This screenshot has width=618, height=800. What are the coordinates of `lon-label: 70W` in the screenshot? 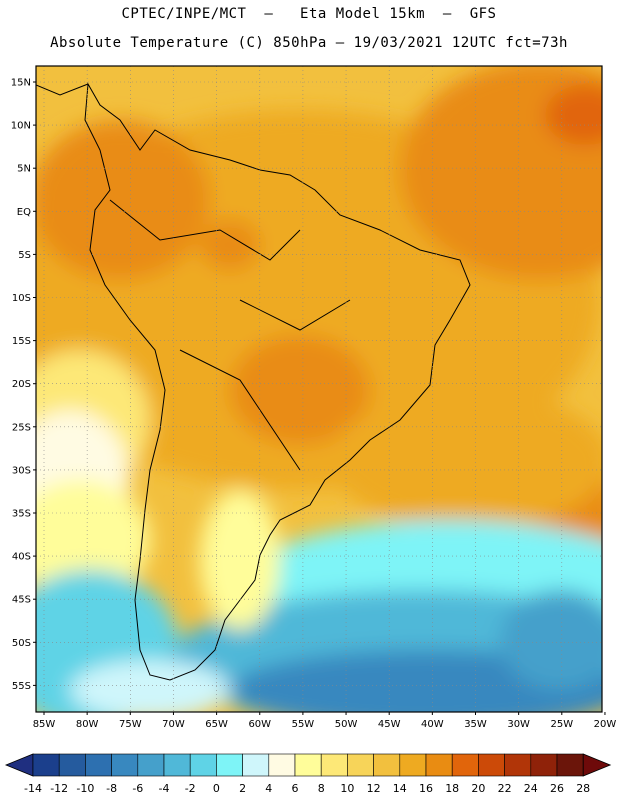 It's located at (173, 724).